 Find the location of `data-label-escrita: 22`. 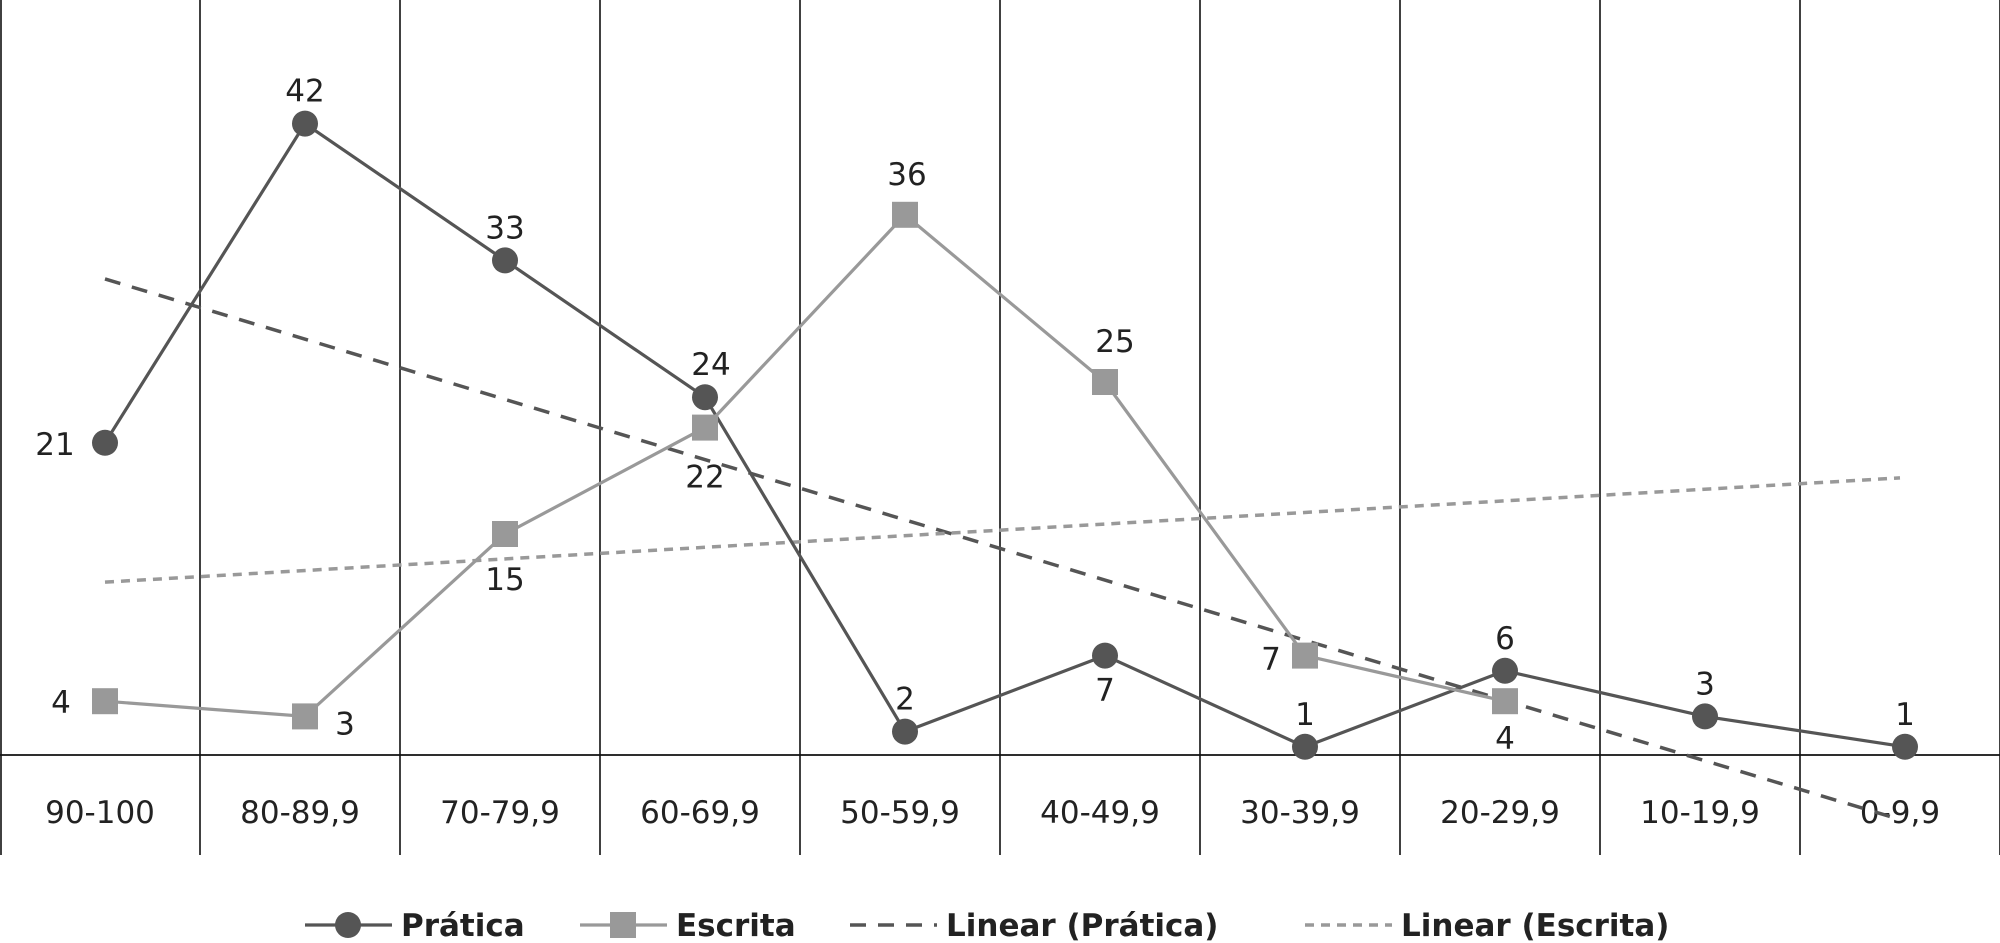

data-label-escrita: 22 is located at coordinates (704, 478).